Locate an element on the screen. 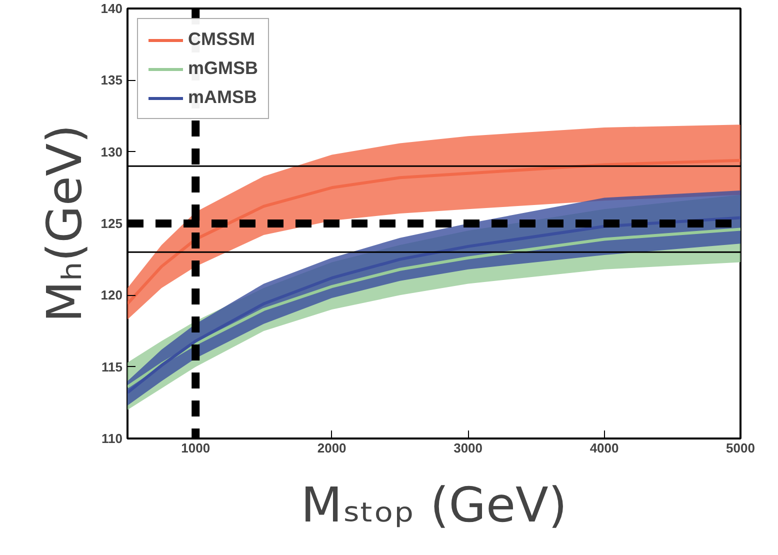 This screenshot has width=778, height=555. x-tick-label: 4000 is located at coordinates (604, 448).